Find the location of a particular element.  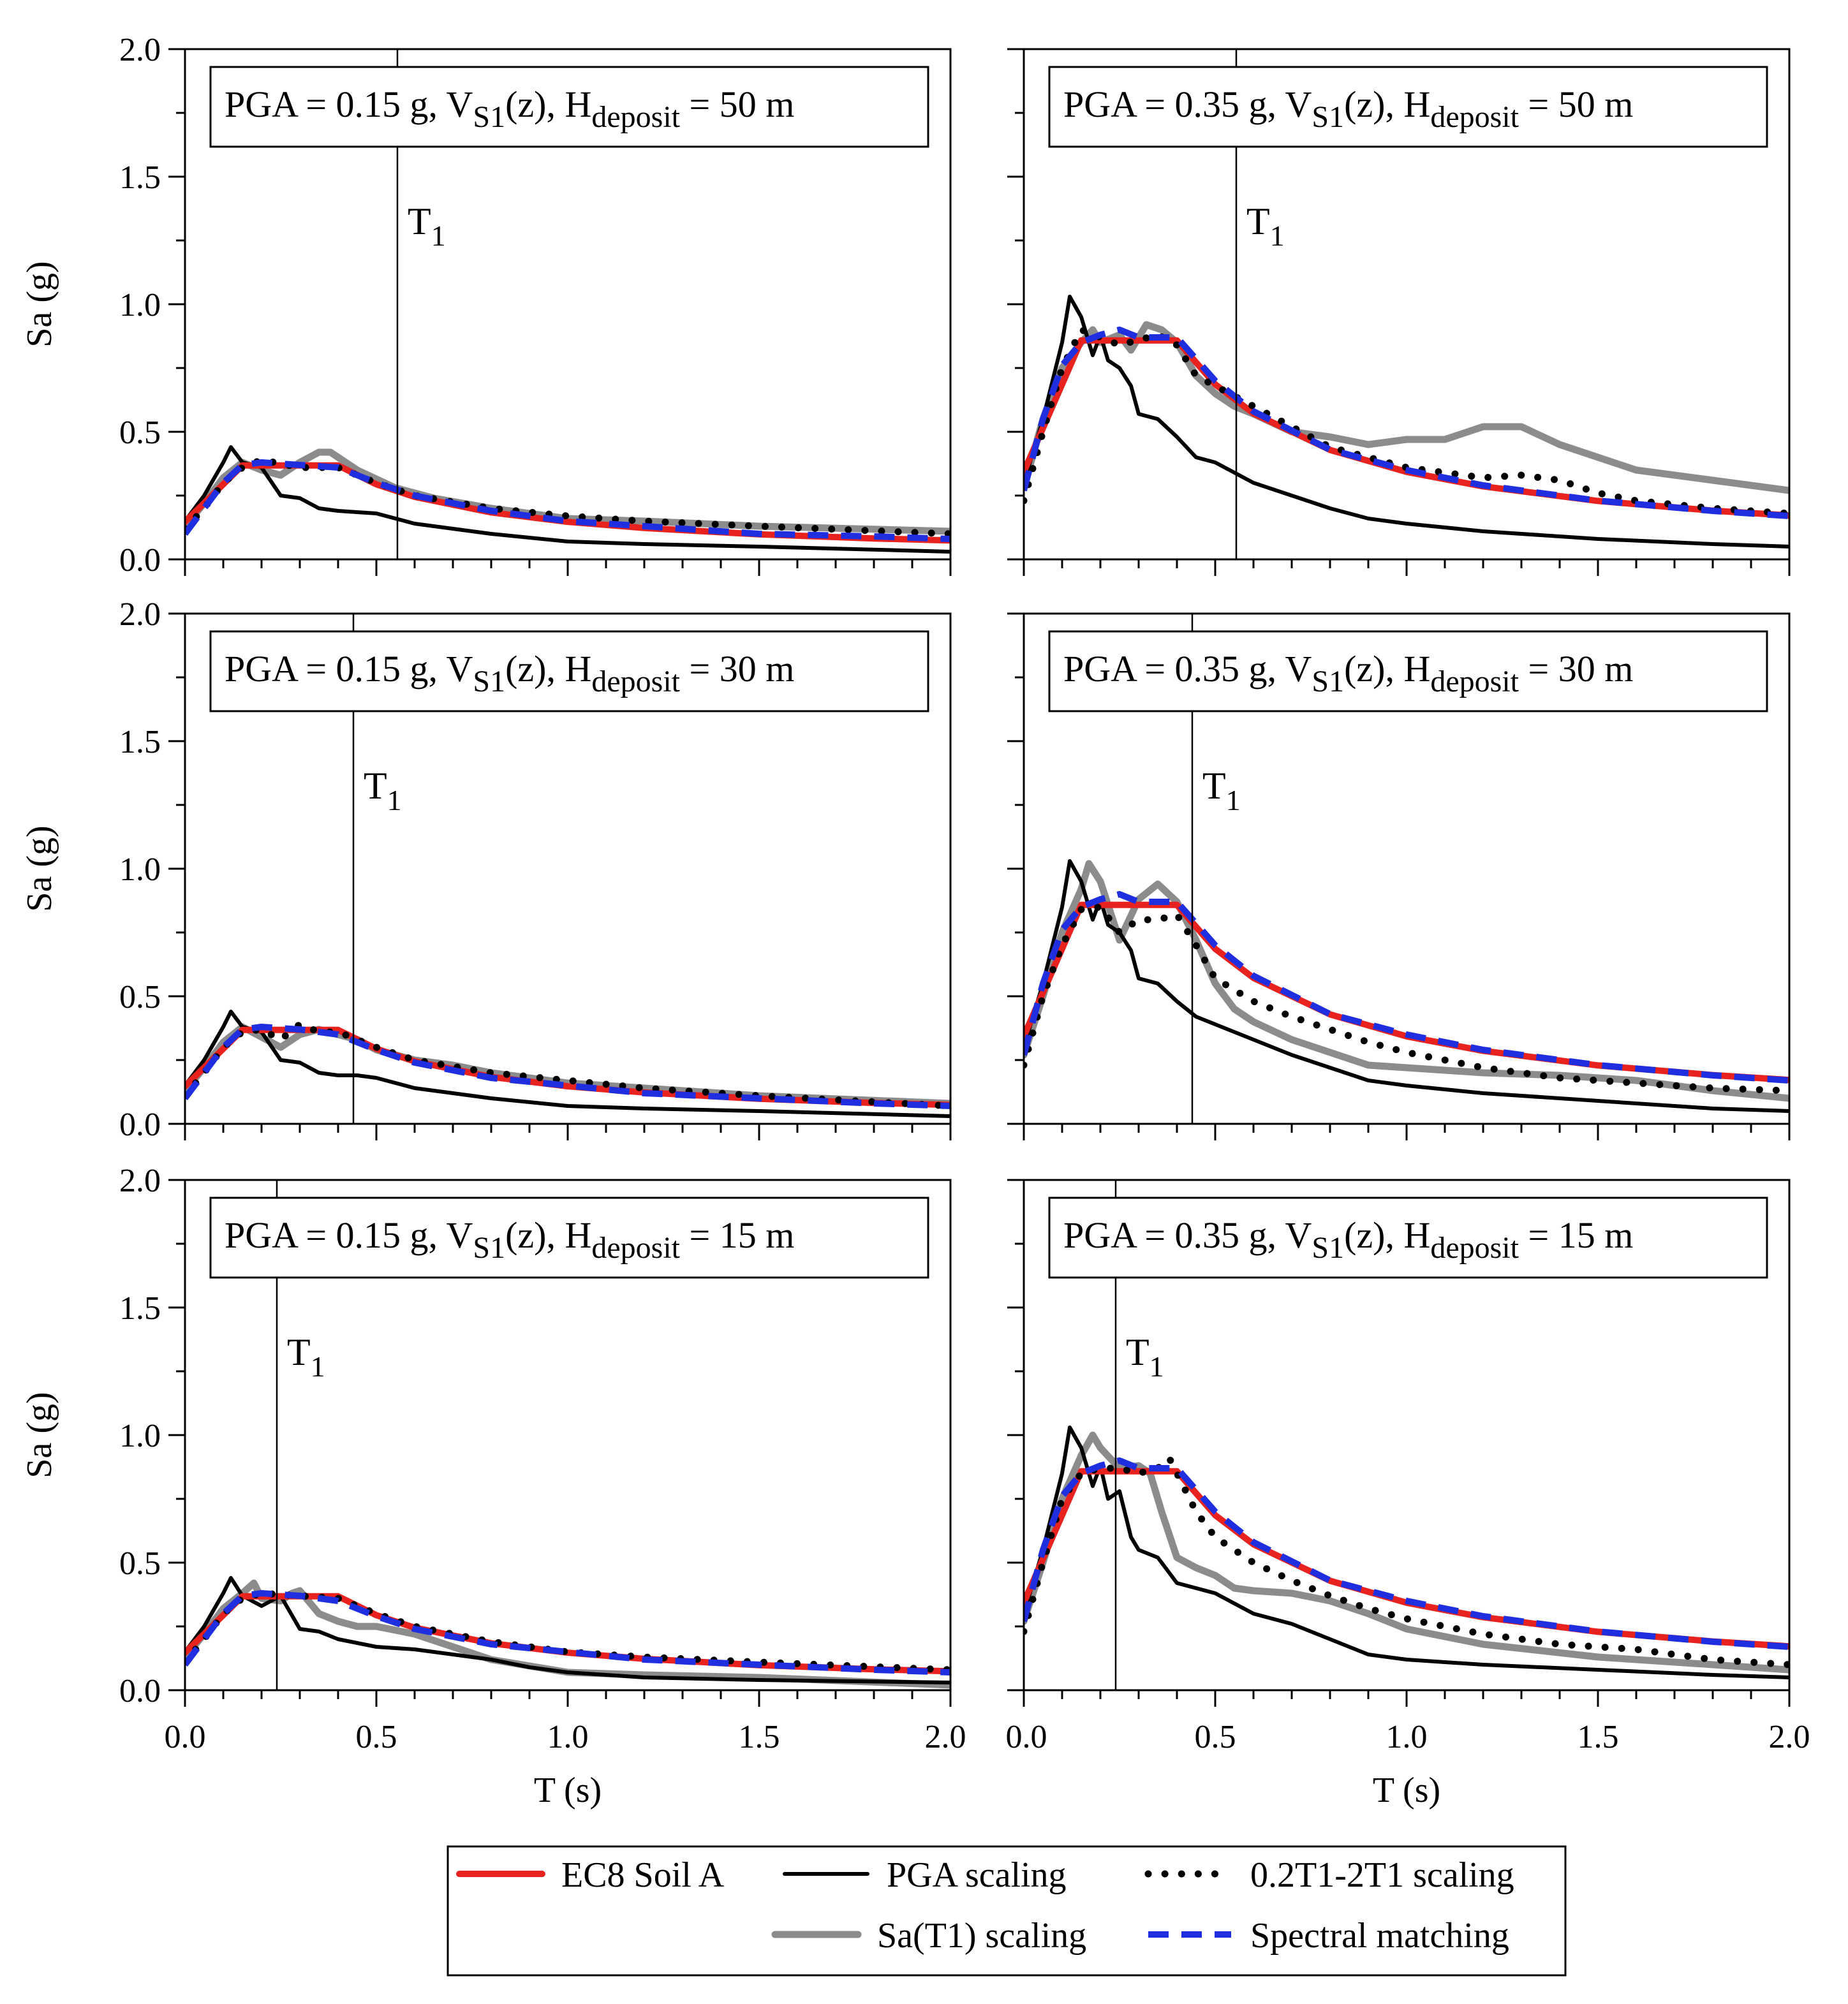

panel-title-tail: = 30 m is located at coordinates (737, 668).